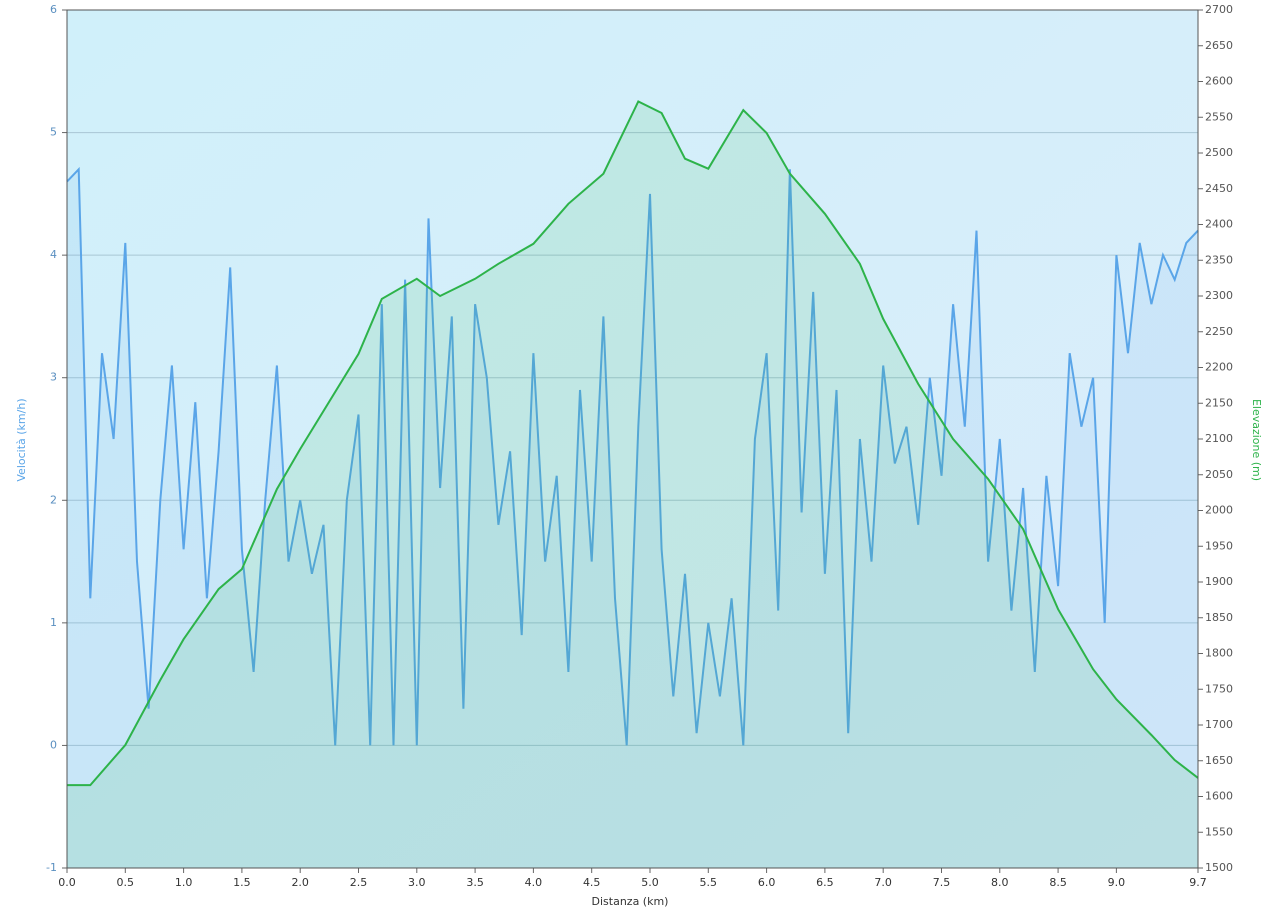 Image resolution: width=1273 pixels, height=922 pixels. Describe the element at coordinates (1219, 224) in the screenshot. I see `y2-tick-label: 2400` at that location.